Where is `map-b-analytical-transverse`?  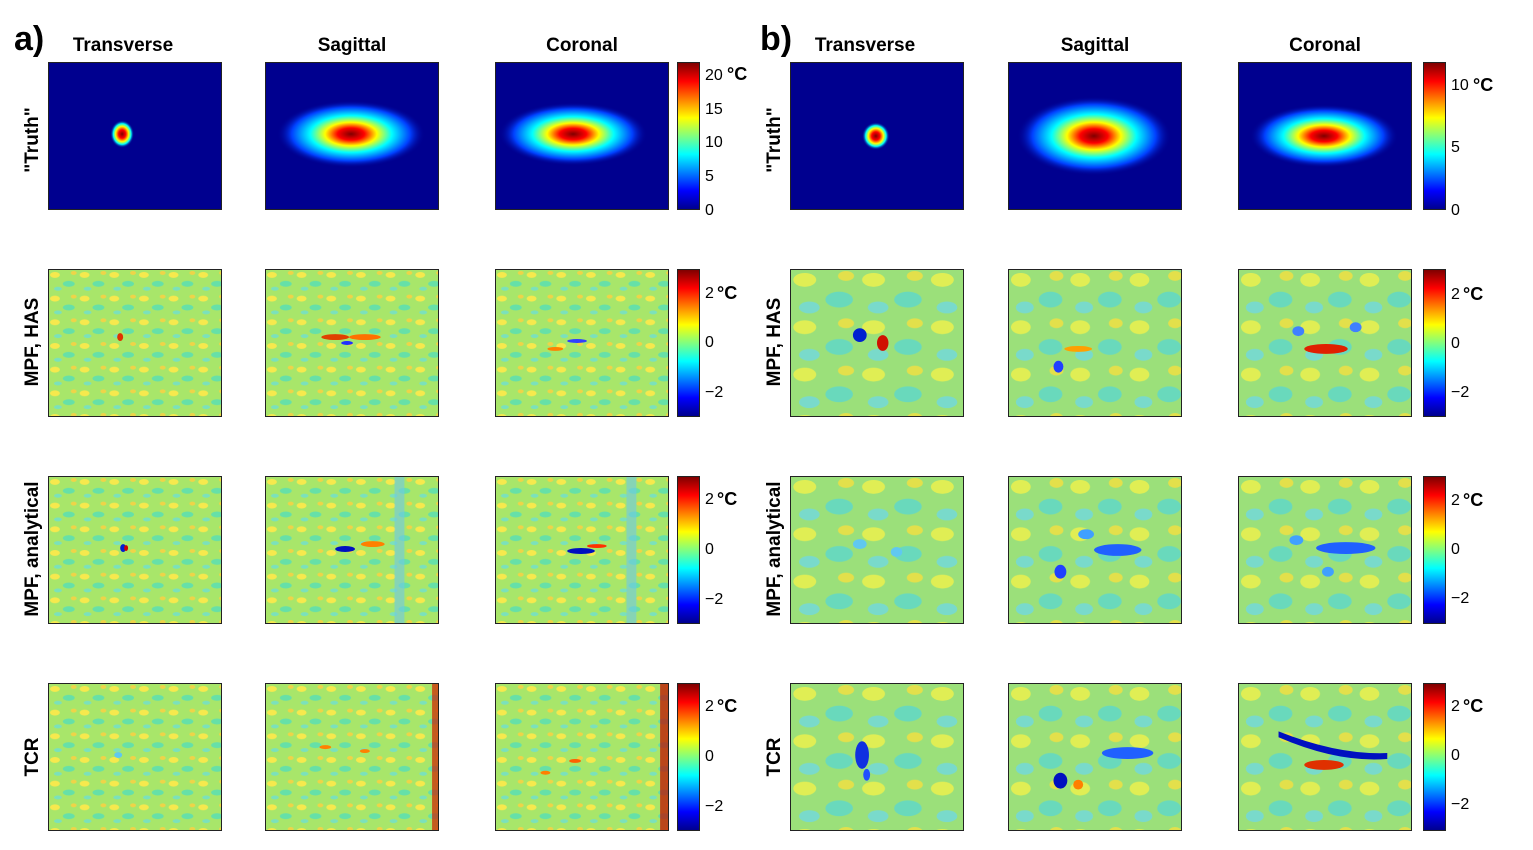 map-b-analytical-transverse is located at coordinates (877, 550).